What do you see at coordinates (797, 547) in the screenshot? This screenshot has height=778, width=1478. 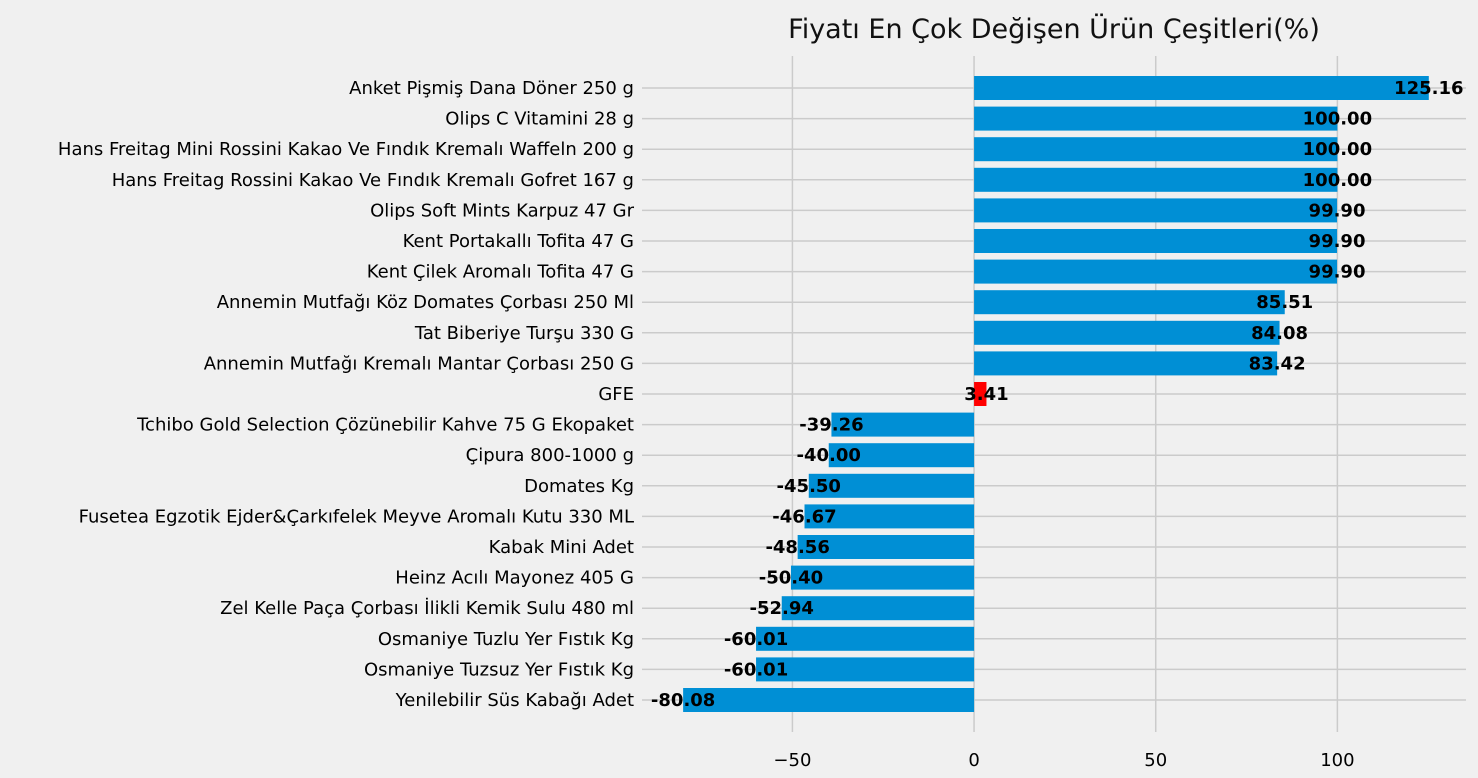 I see `value-label: -48.56` at bounding box center [797, 547].